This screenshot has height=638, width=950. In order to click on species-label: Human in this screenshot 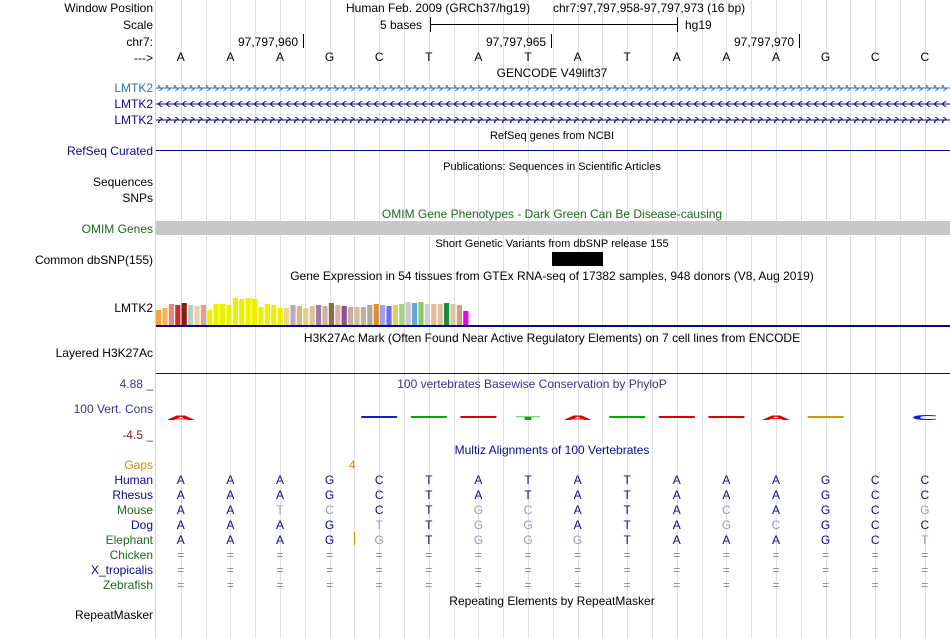, I will do `click(133, 480)`.